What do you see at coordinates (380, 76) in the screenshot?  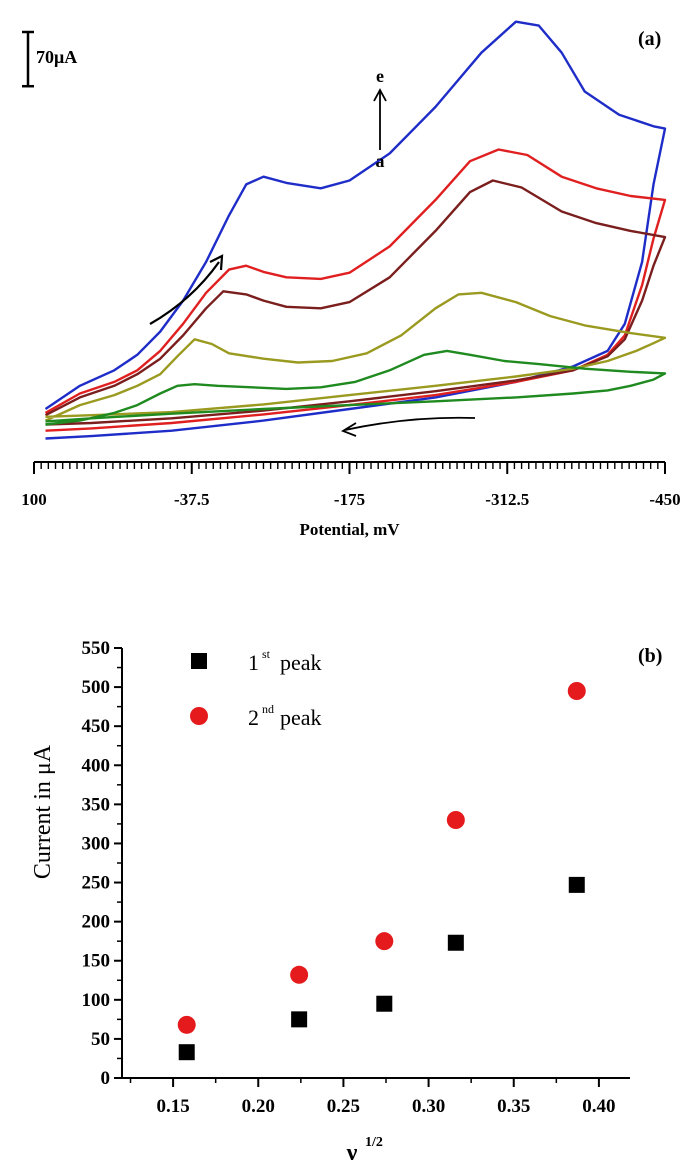 I see `arrow-label-e: e` at bounding box center [380, 76].